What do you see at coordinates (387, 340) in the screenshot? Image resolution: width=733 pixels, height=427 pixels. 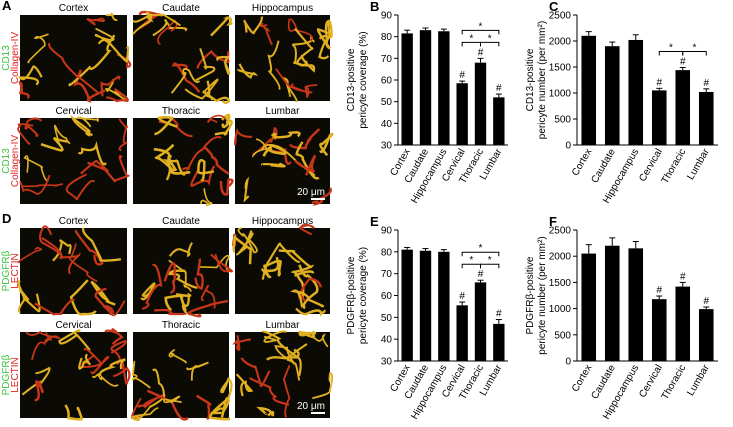 I see `y-tick-label: 40` at bounding box center [387, 340].